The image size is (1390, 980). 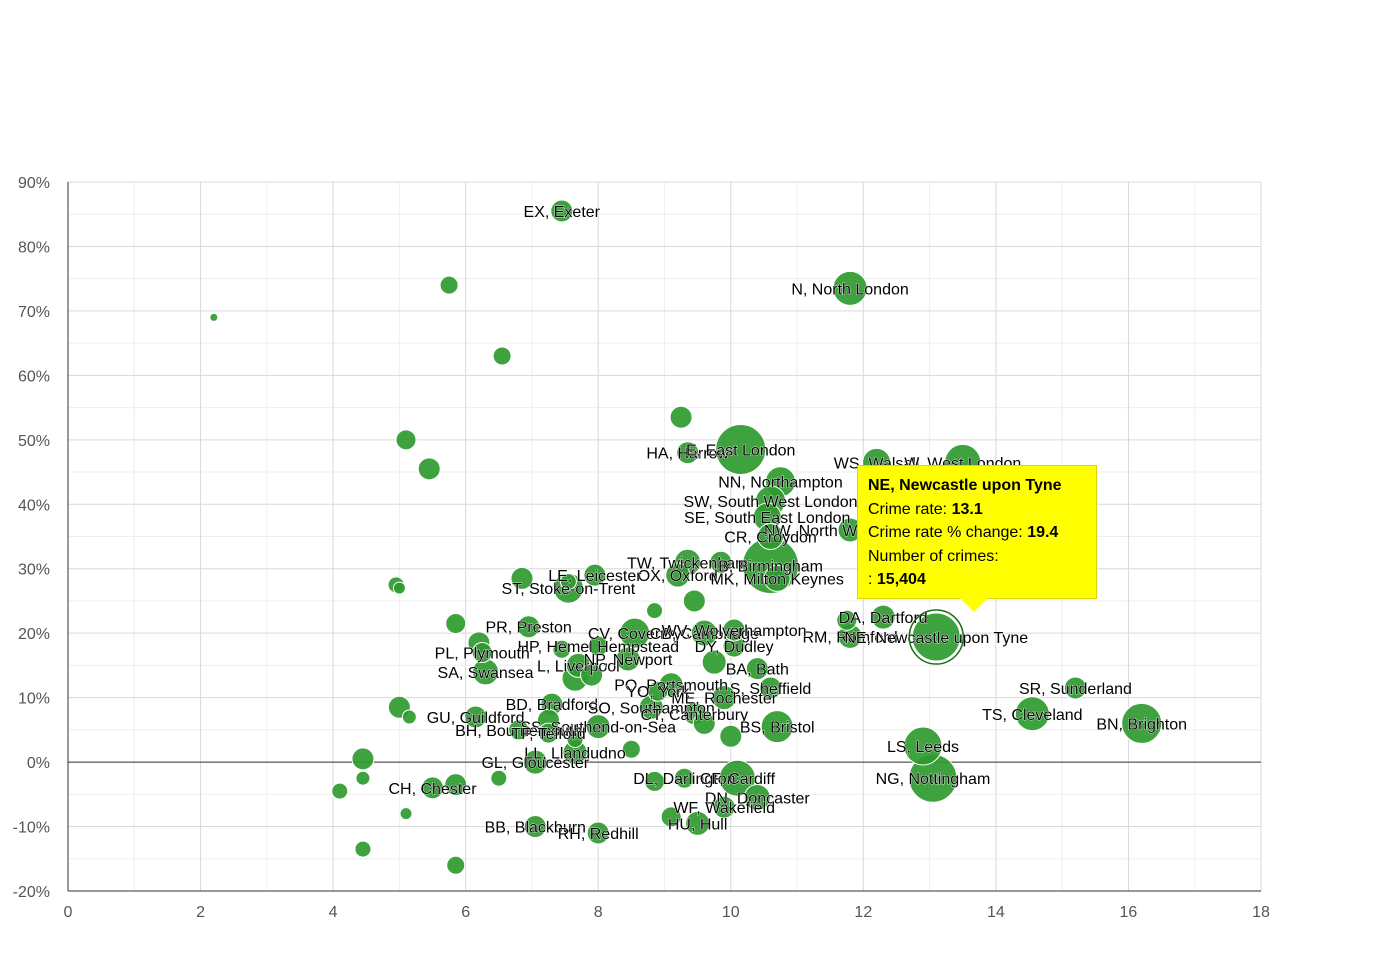 I want to click on bubble-label: L, Liverpool, so click(x=578, y=666).